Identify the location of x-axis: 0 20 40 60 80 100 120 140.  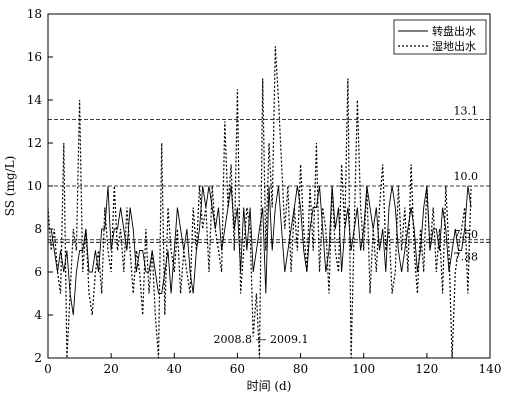
(272, 364).